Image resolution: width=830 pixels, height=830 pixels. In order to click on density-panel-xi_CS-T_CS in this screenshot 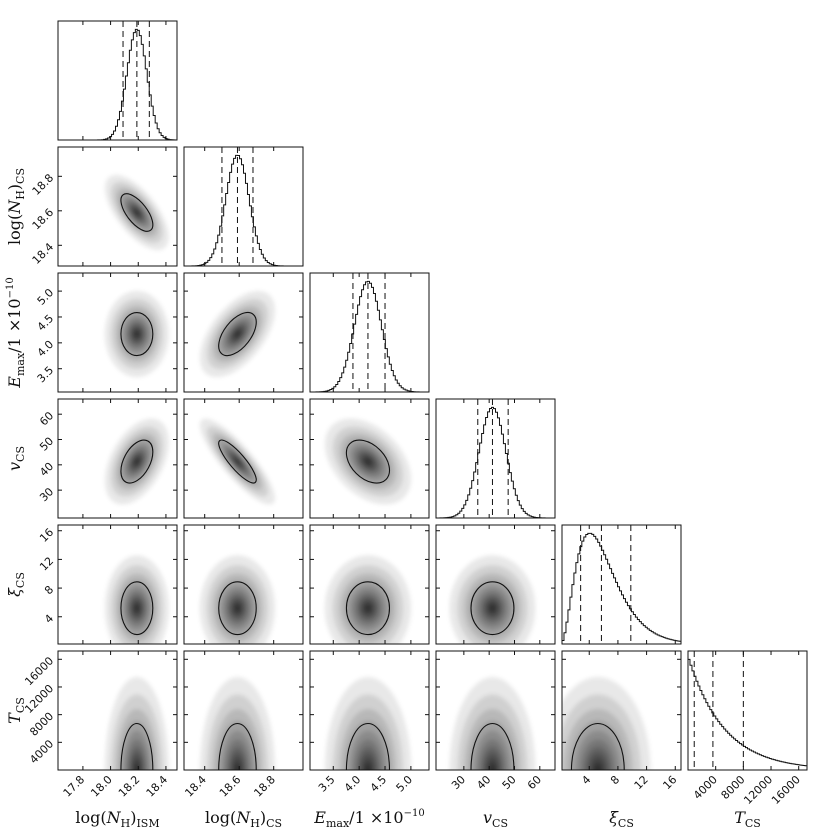, I will do `click(621, 710)`.